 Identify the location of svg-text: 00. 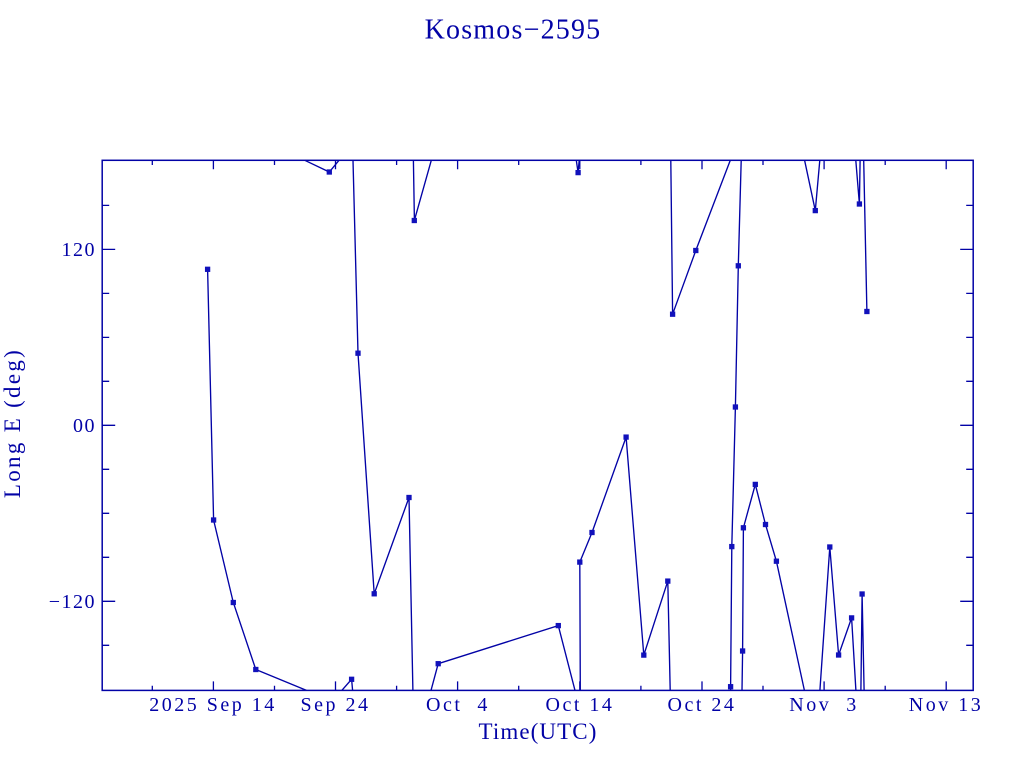
(84, 426).